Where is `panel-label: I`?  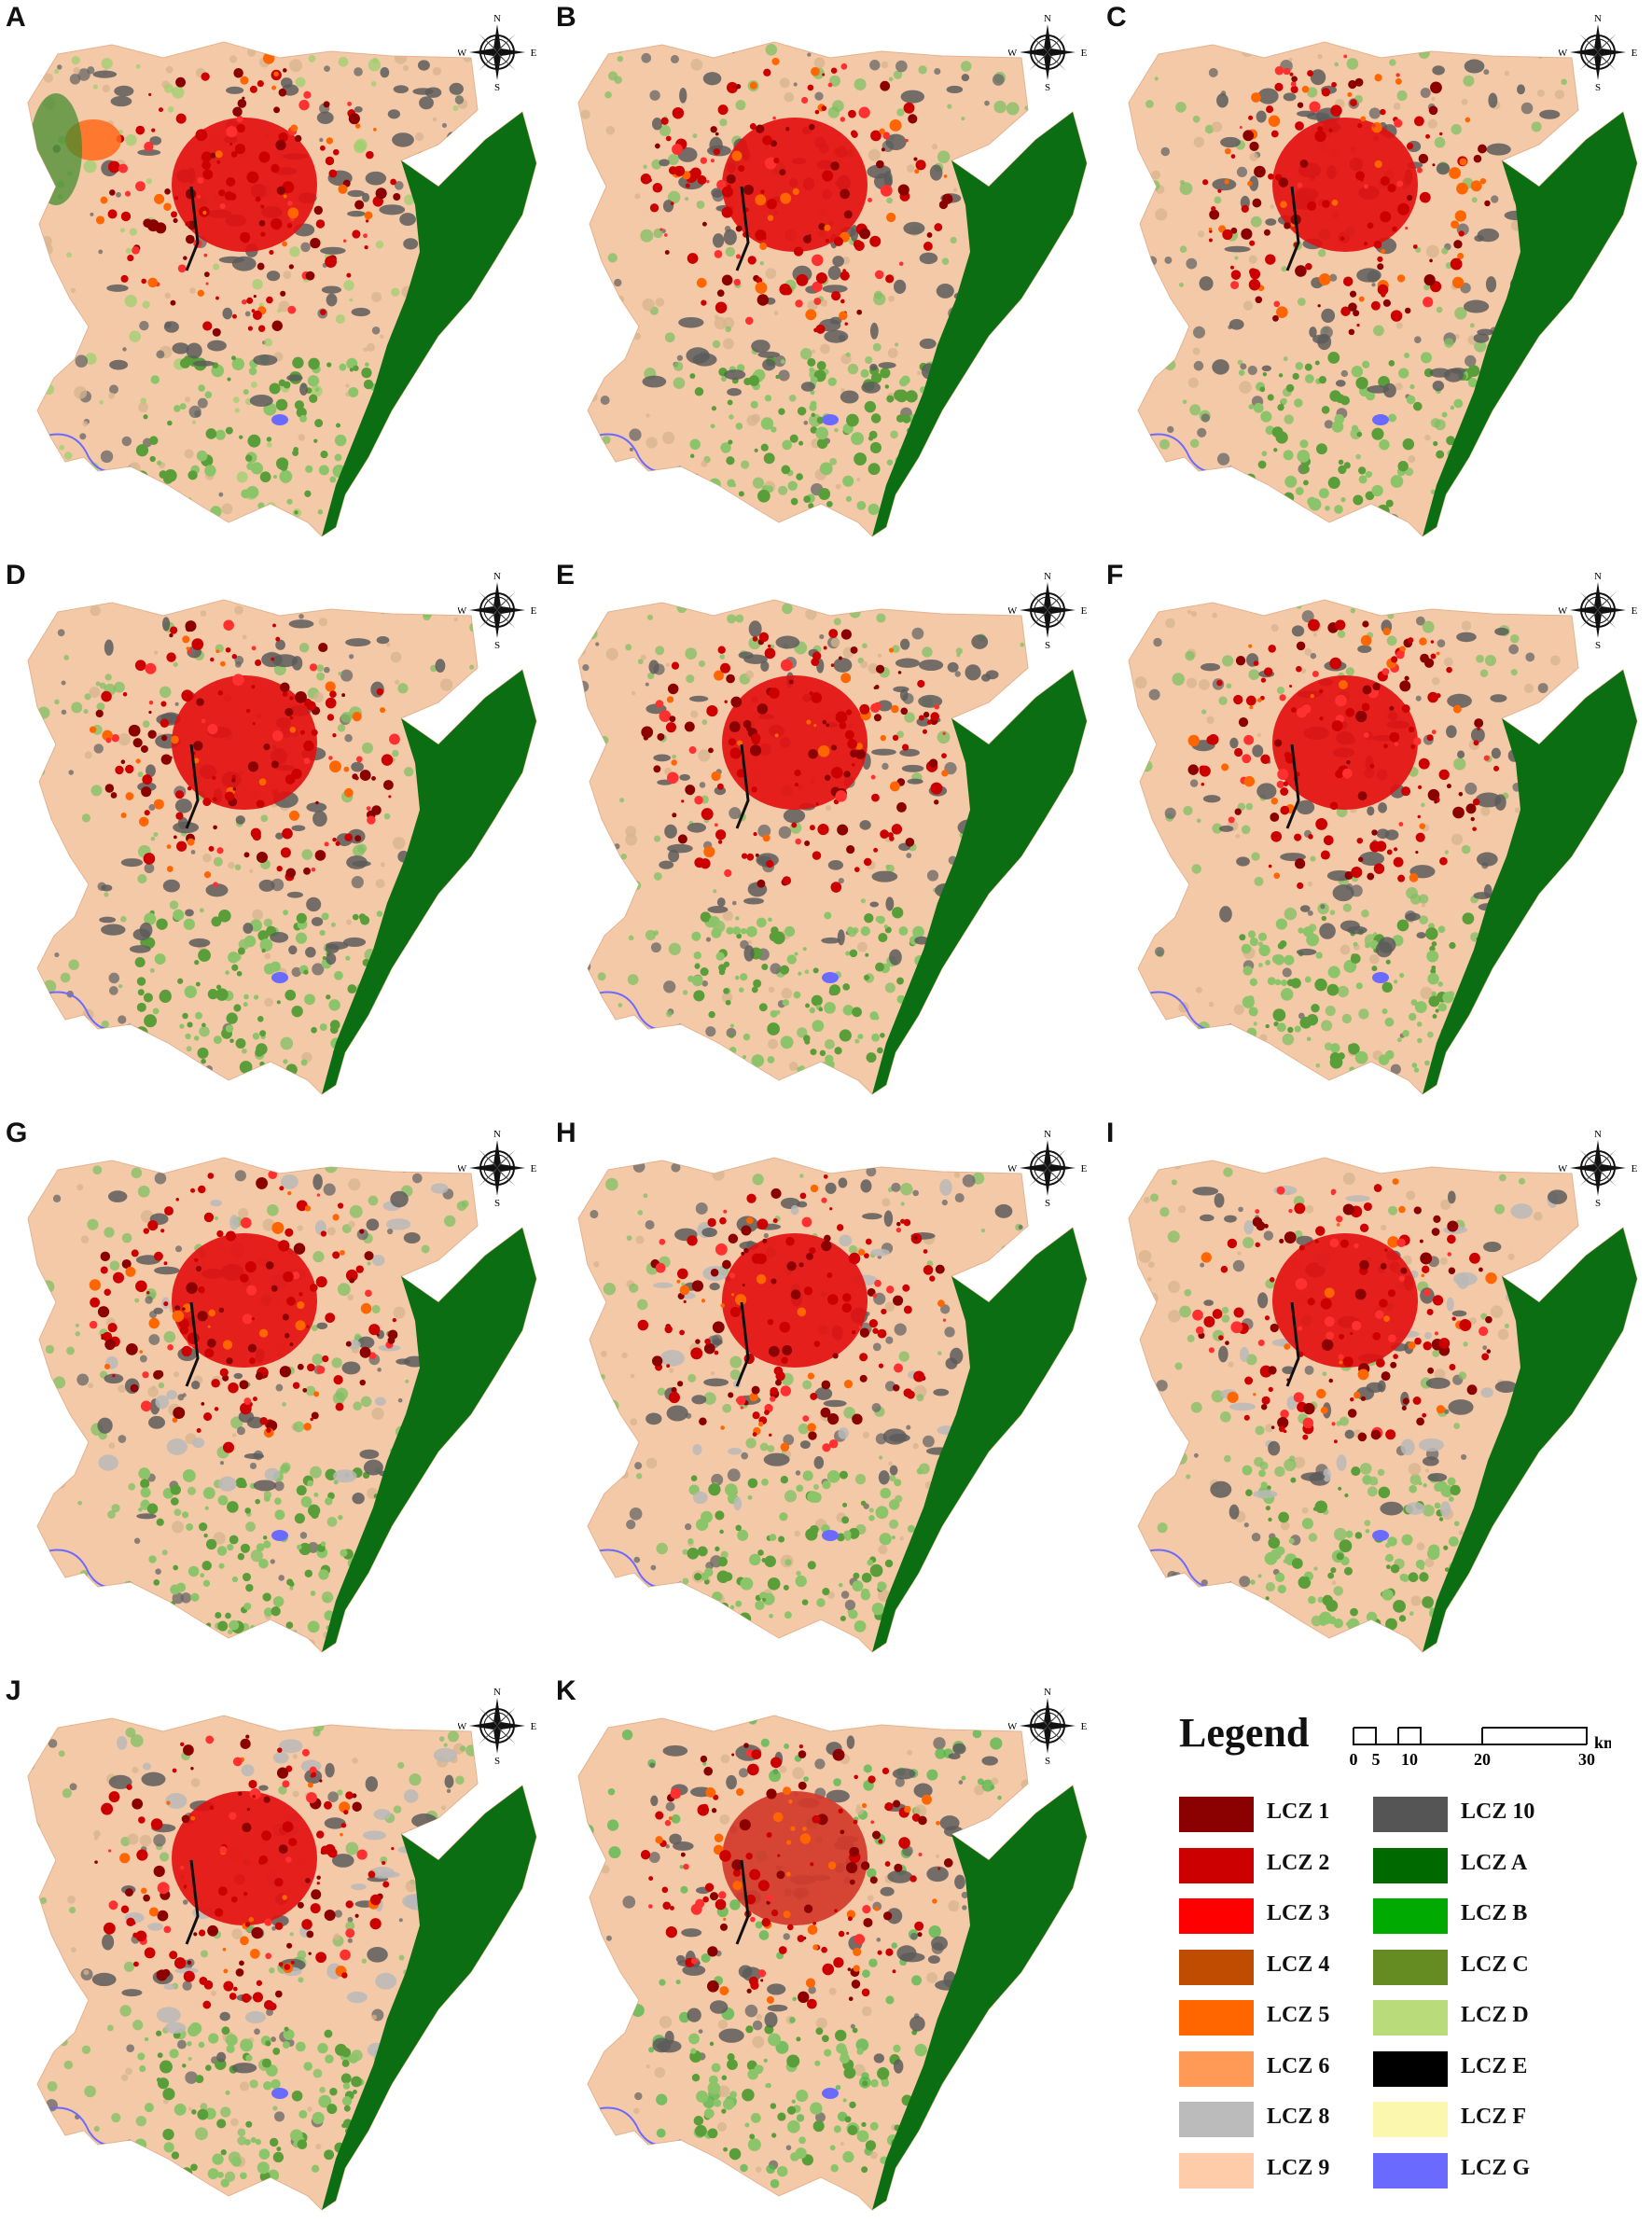 panel-label: I is located at coordinates (1110, 1133).